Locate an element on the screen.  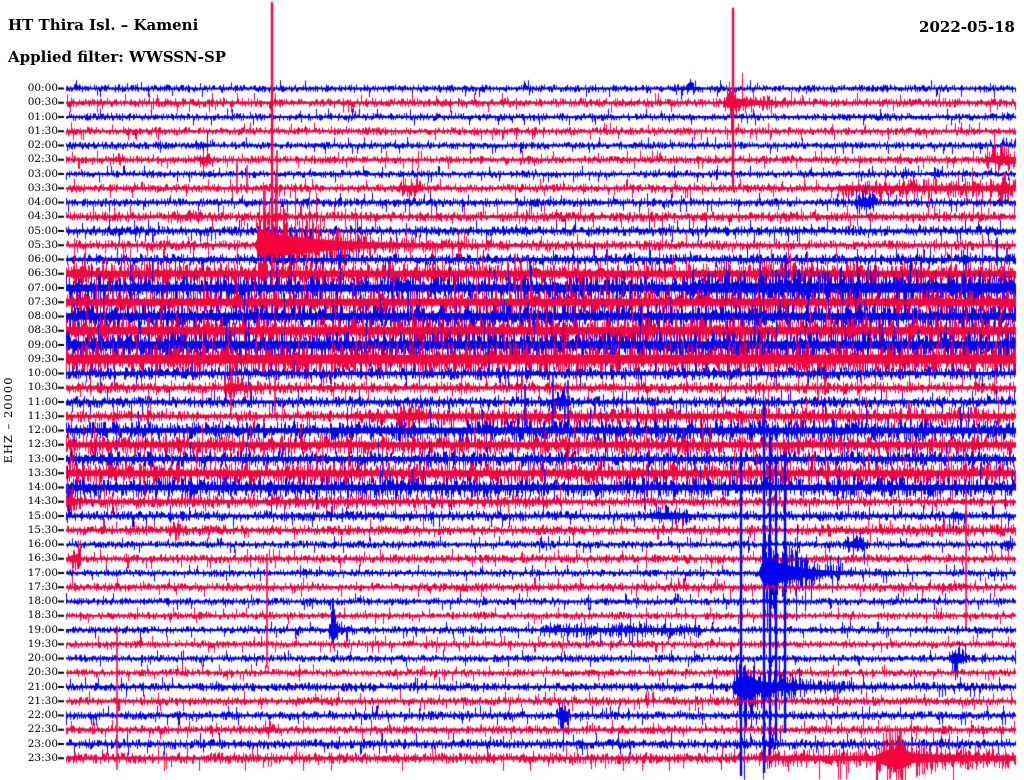
time-label: 14:00 is located at coordinates (42, 487).